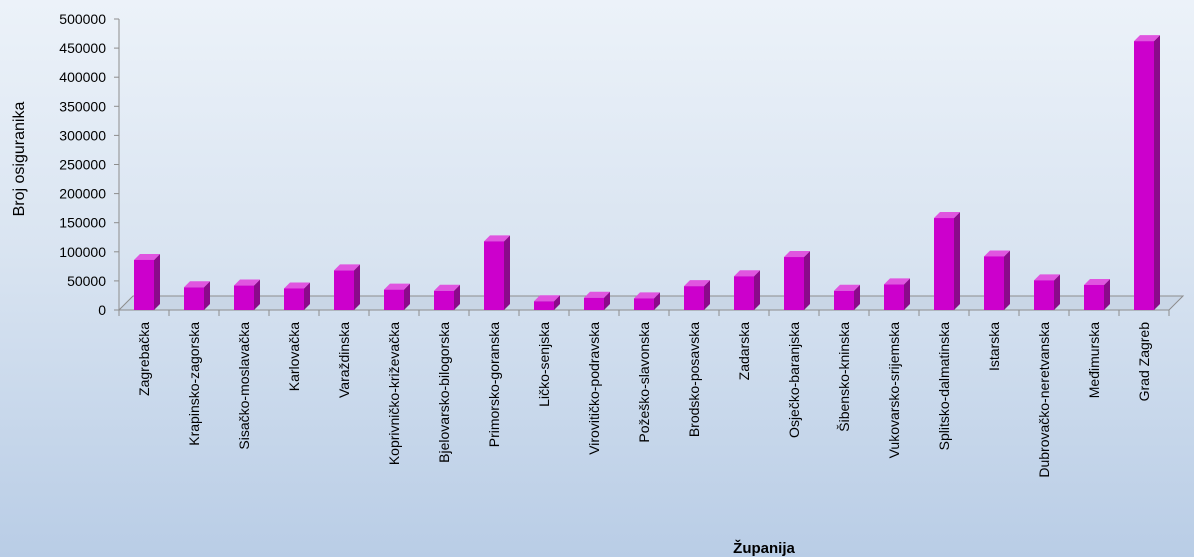 The image size is (1194, 557). What do you see at coordinates (82, 165) in the screenshot?
I see `y-tick-label: 250000` at bounding box center [82, 165].